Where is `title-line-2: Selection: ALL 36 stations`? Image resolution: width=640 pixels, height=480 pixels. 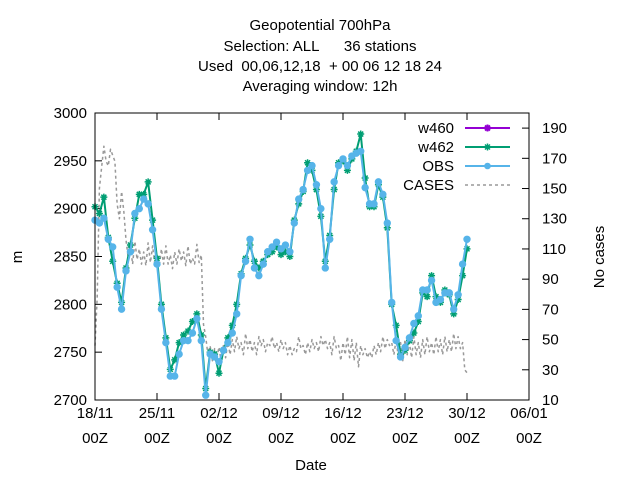 title-line-2: Selection: ALL 36 stations is located at coordinates (320, 46).